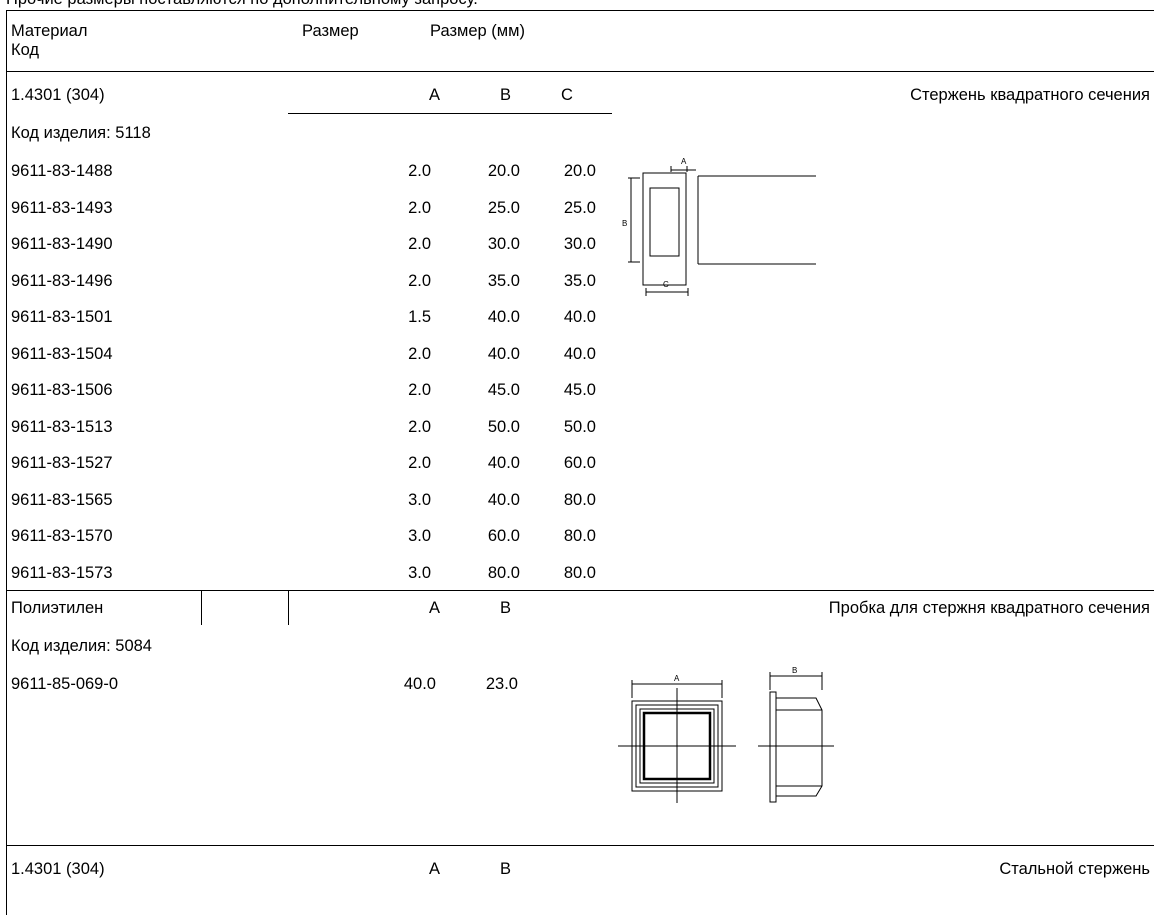 The image size is (1154, 915). Describe the element at coordinates (62, 536) in the screenshot. I see `row-code: 9611-83-1570` at that location.